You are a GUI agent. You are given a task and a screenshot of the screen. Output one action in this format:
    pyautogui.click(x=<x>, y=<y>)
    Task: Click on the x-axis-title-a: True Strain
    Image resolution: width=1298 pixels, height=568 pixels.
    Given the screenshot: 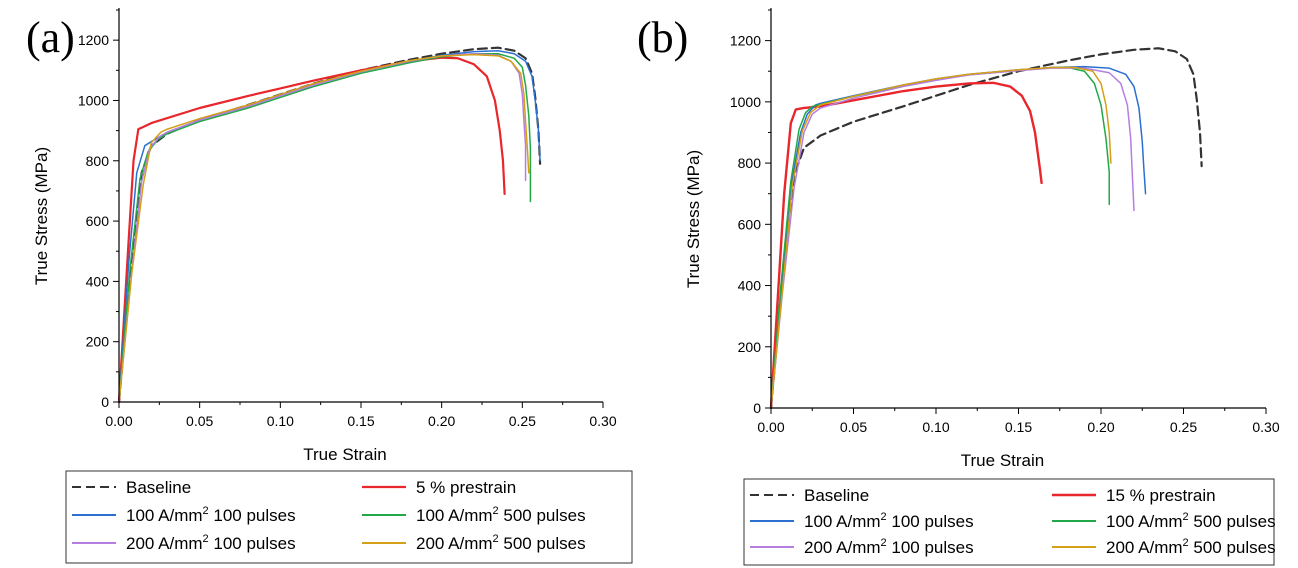 What is the action you would take?
    pyautogui.click(x=344, y=454)
    